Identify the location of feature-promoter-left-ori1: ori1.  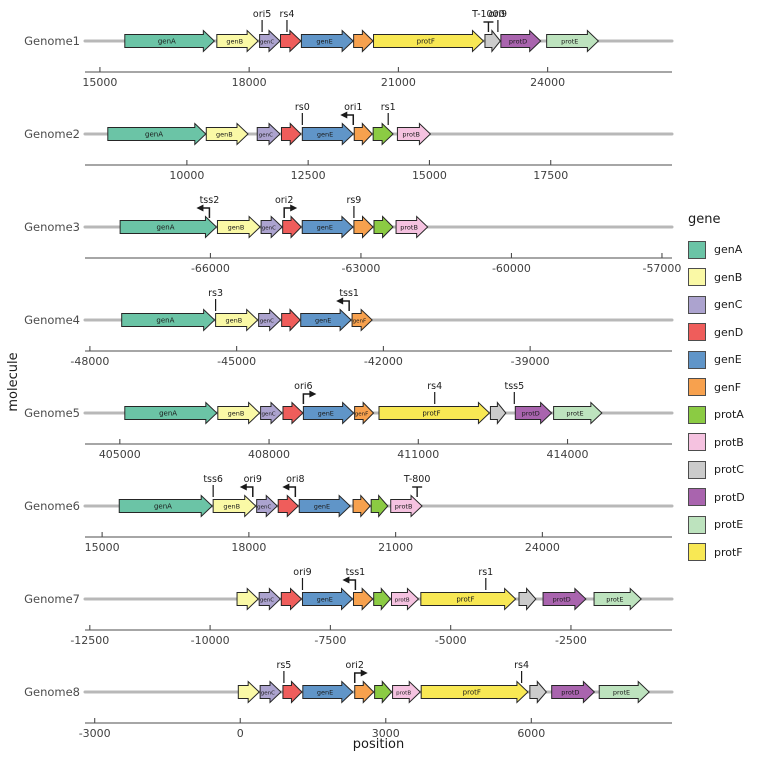
(351, 113).